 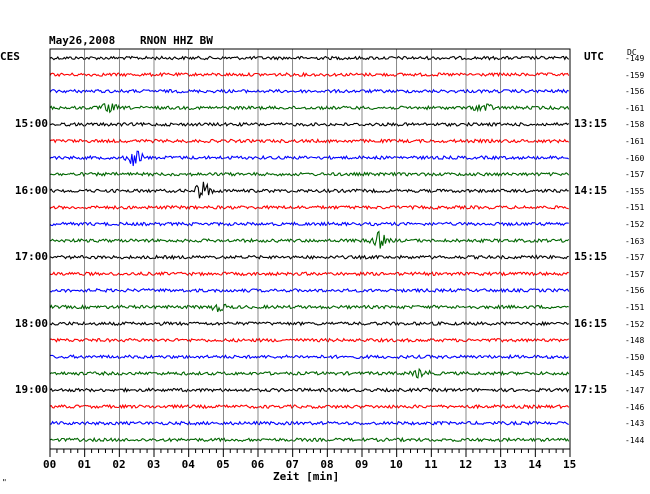 I want to click on x-tick-label-03: 03, so click(x=154, y=464).